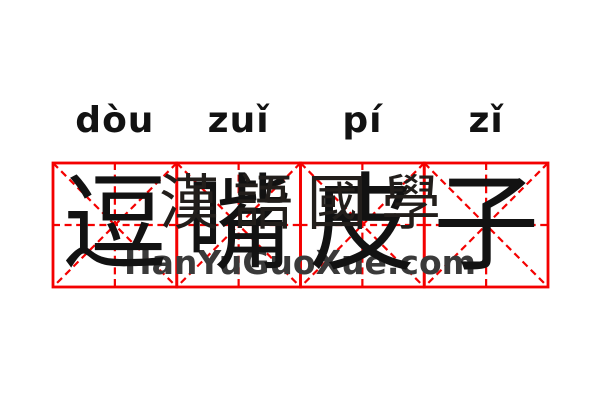 Image resolution: width=600 pixels, height=400 pixels. I want to click on hanzi-character-4: 子, so click(486, 224).